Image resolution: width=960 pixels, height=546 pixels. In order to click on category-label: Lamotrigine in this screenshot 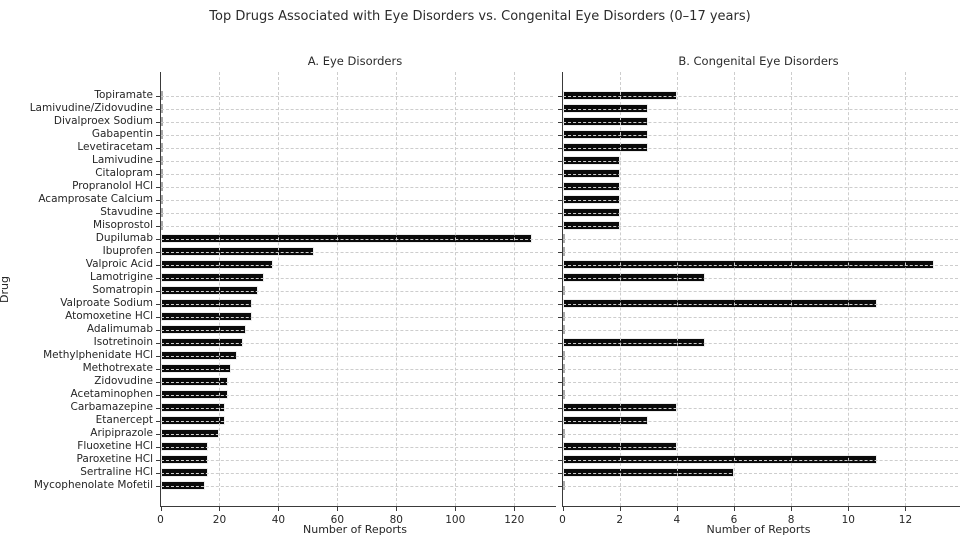, I will do `click(121, 277)`.